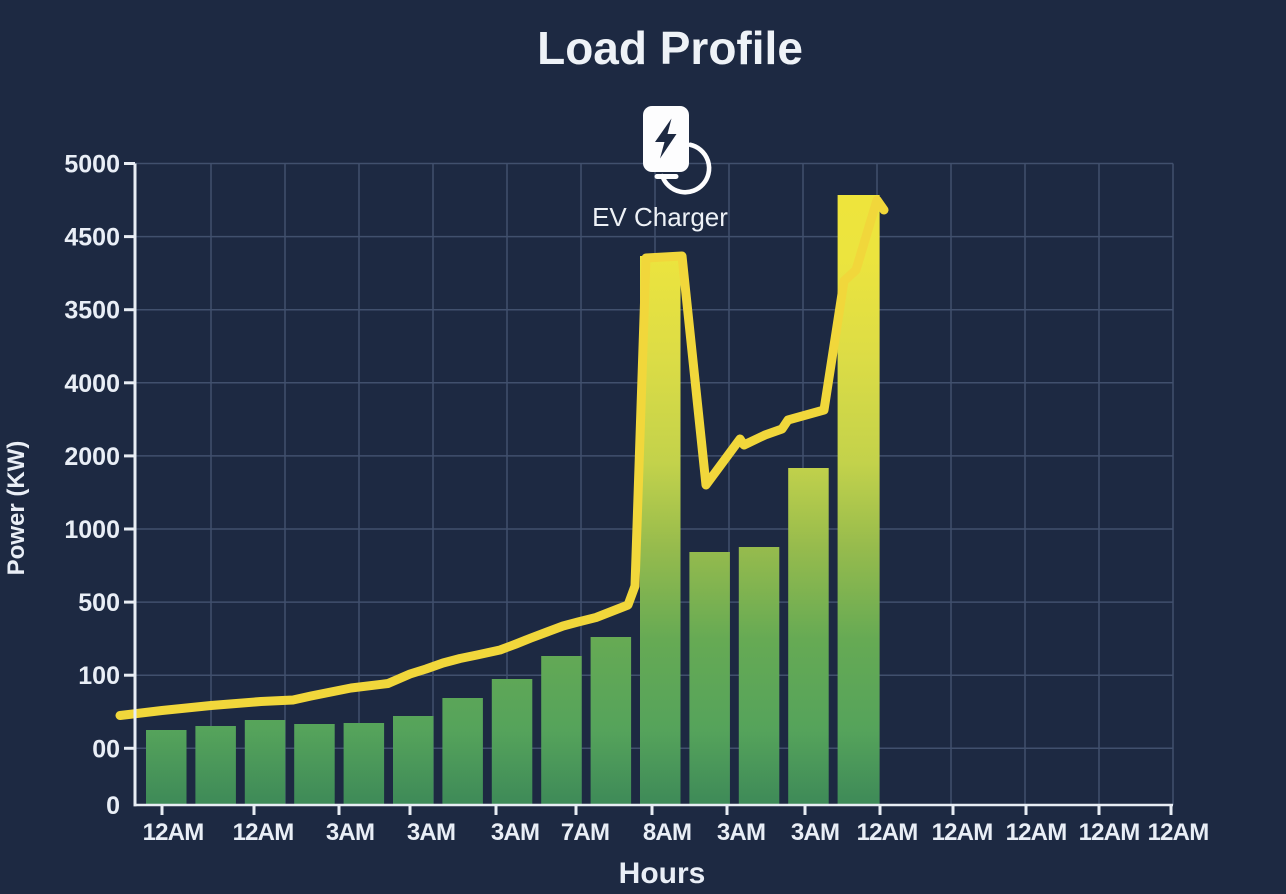  I want to click on svg-text: Power (KW), so click(16, 508).